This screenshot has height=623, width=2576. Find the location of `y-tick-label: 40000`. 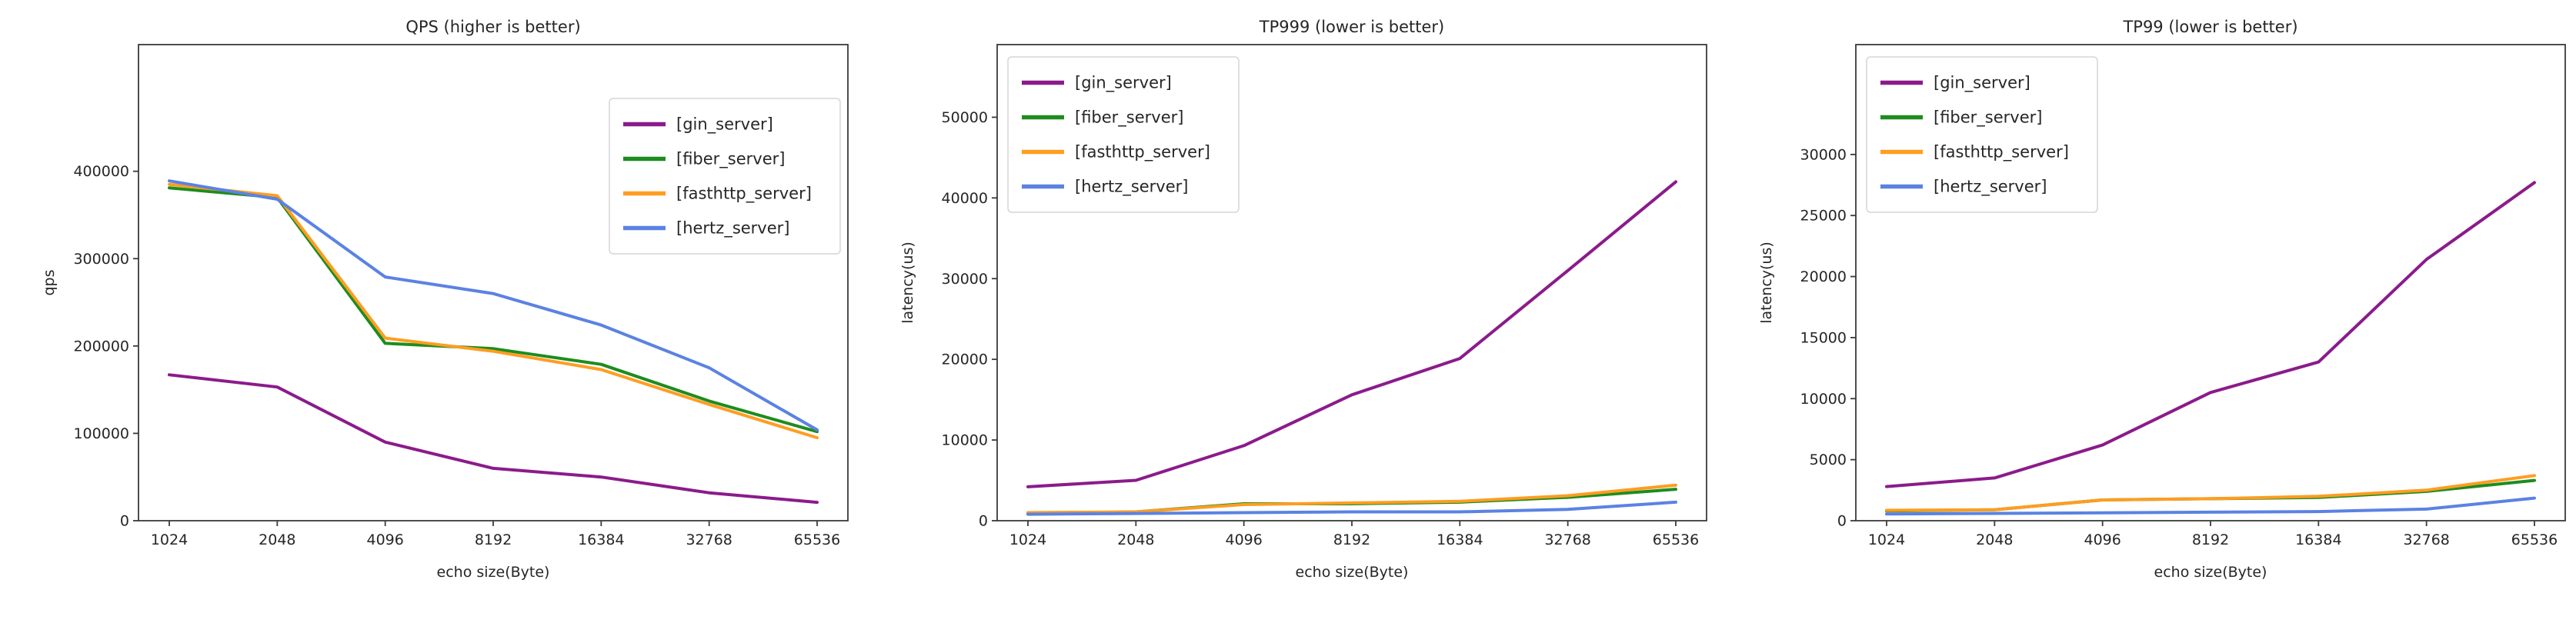

y-tick-label: 40000 is located at coordinates (965, 199).